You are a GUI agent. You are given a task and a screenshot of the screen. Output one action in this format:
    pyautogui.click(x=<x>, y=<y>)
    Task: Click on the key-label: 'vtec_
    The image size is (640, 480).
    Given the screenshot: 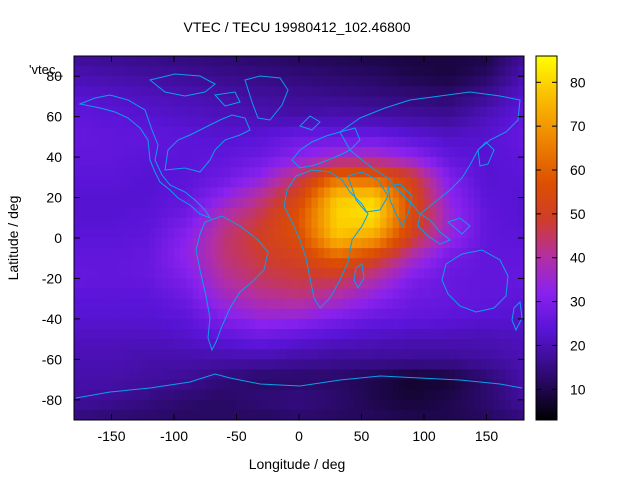 What is the action you would take?
    pyautogui.click(x=46, y=69)
    